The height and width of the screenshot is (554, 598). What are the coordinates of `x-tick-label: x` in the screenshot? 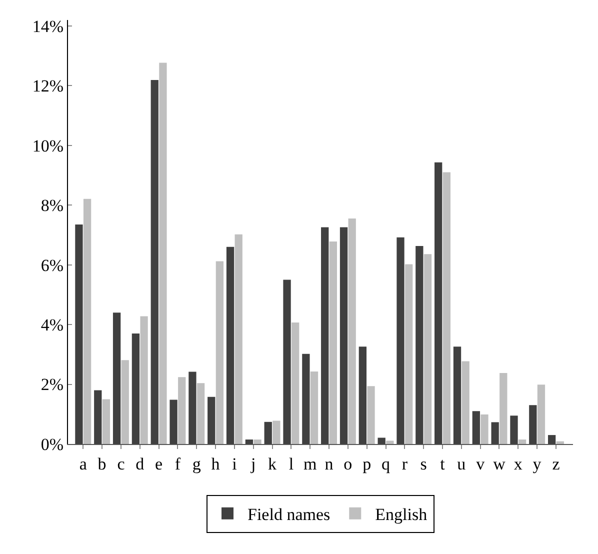 It's located at (518, 464).